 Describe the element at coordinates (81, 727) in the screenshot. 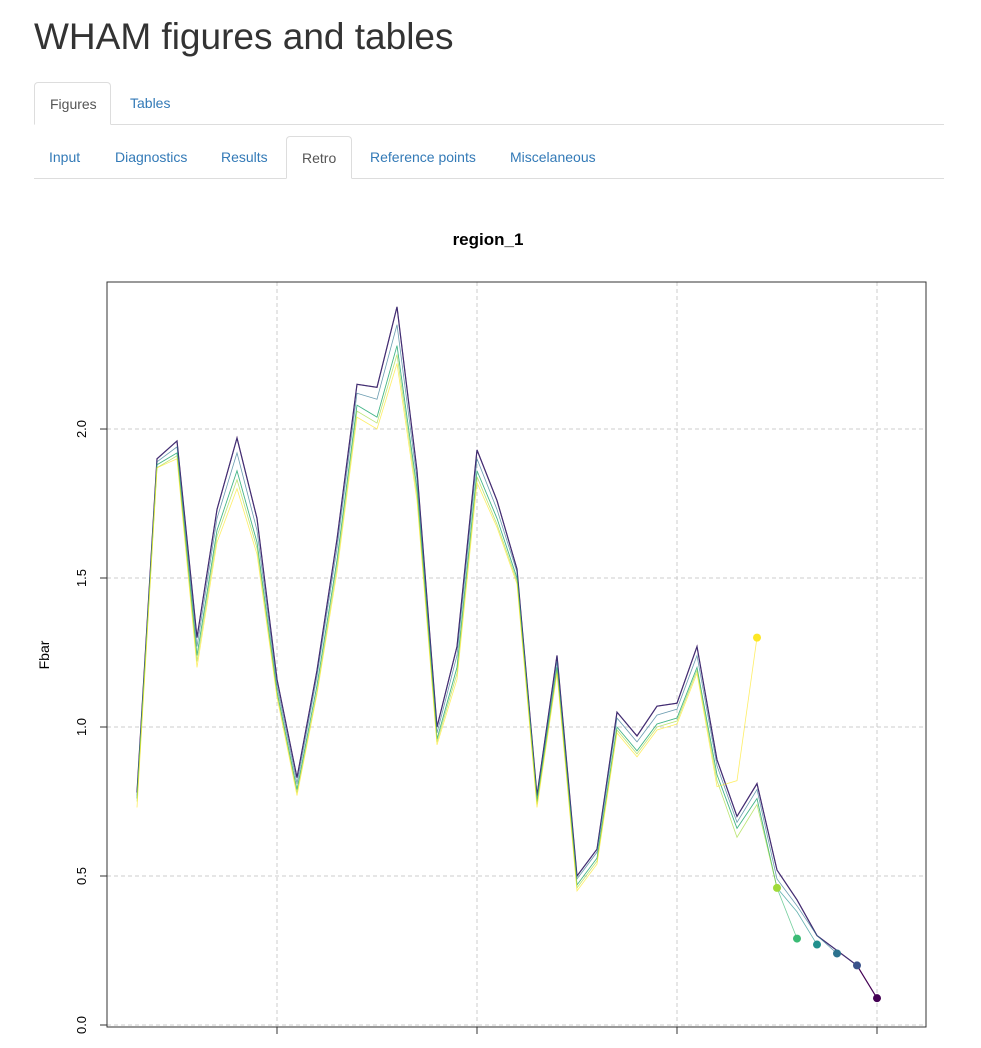

I see `y-tick-label: 1.0` at that location.